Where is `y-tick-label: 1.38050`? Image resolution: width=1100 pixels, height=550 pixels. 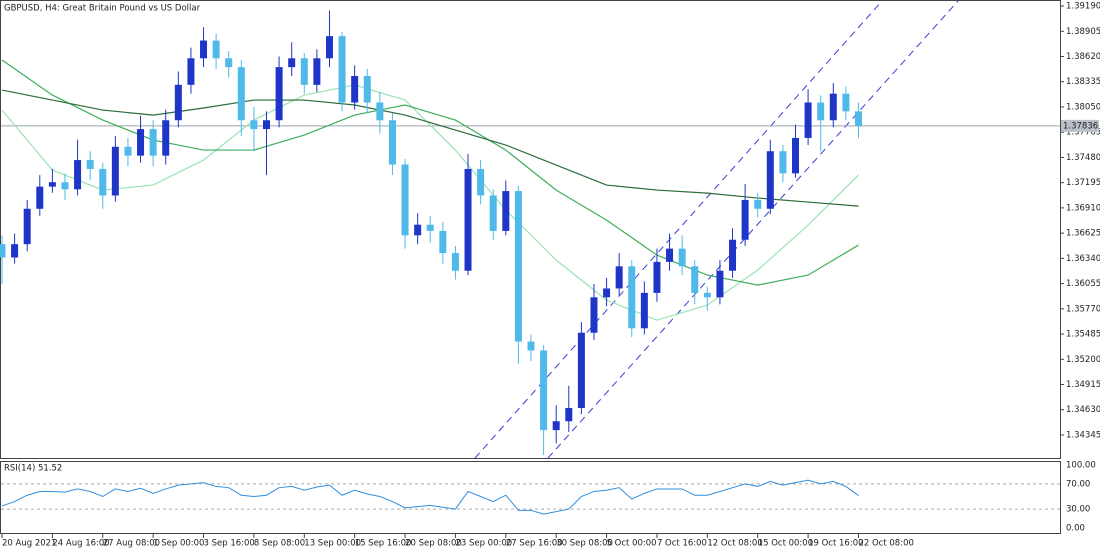 y-tick-label: 1.38050 is located at coordinates (1083, 107).